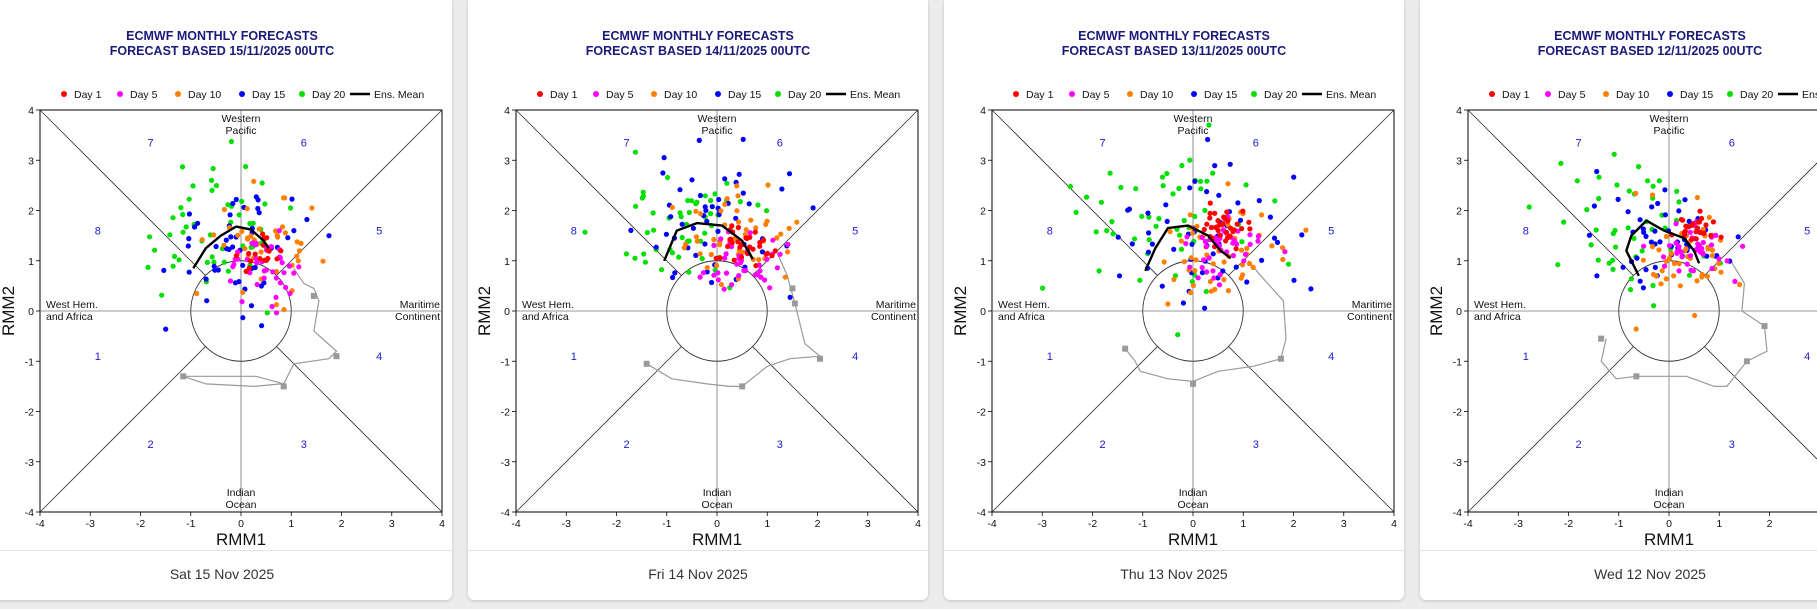 The height and width of the screenshot is (609, 1817). Describe the element at coordinates (1193, 383) in the screenshot. I see `observed-marker` at that location.